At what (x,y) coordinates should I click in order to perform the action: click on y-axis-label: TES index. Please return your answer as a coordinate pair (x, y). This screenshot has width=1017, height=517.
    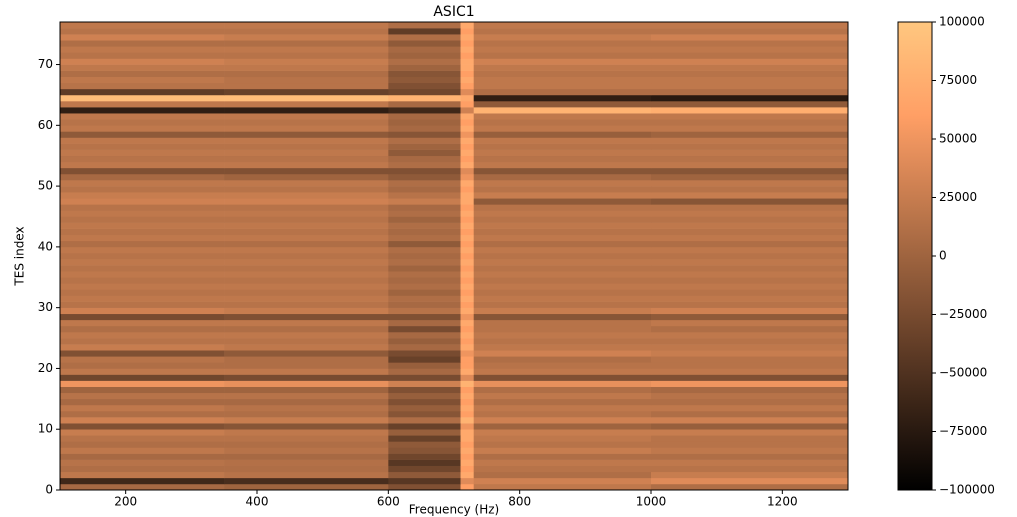
    Looking at the image, I should click on (20, 256).